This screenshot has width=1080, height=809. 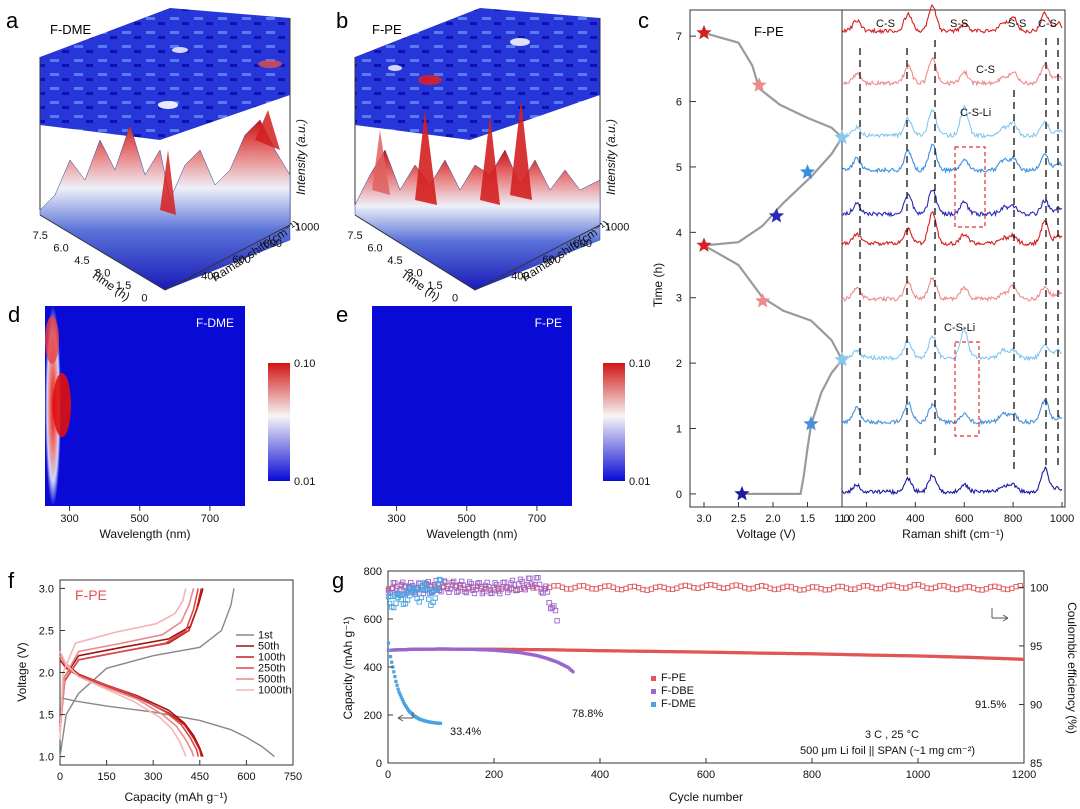 What do you see at coordinates (918, 775) in the screenshot?
I see `panel-g-x-tick: 1000` at bounding box center [918, 775].